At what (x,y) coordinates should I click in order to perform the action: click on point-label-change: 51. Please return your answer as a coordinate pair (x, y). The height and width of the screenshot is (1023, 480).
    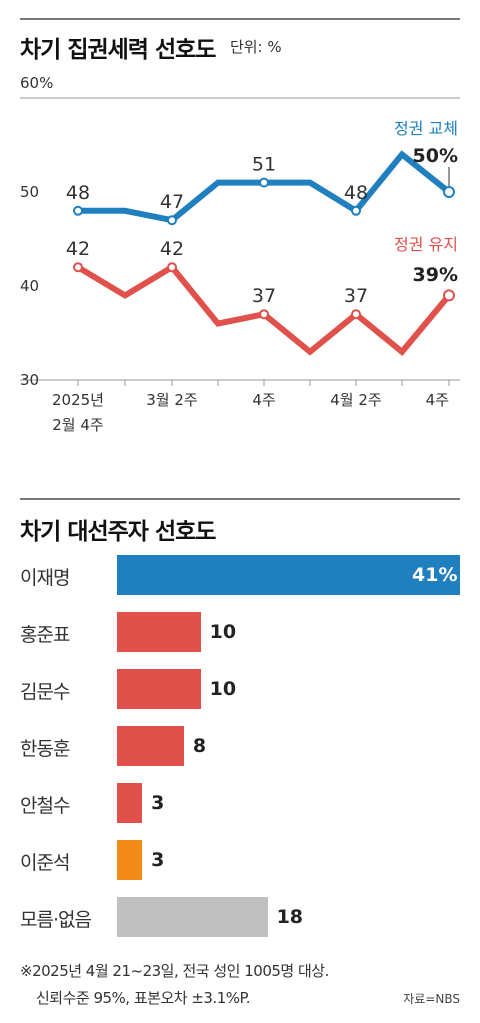
    Looking at the image, I should click on (264, 165).